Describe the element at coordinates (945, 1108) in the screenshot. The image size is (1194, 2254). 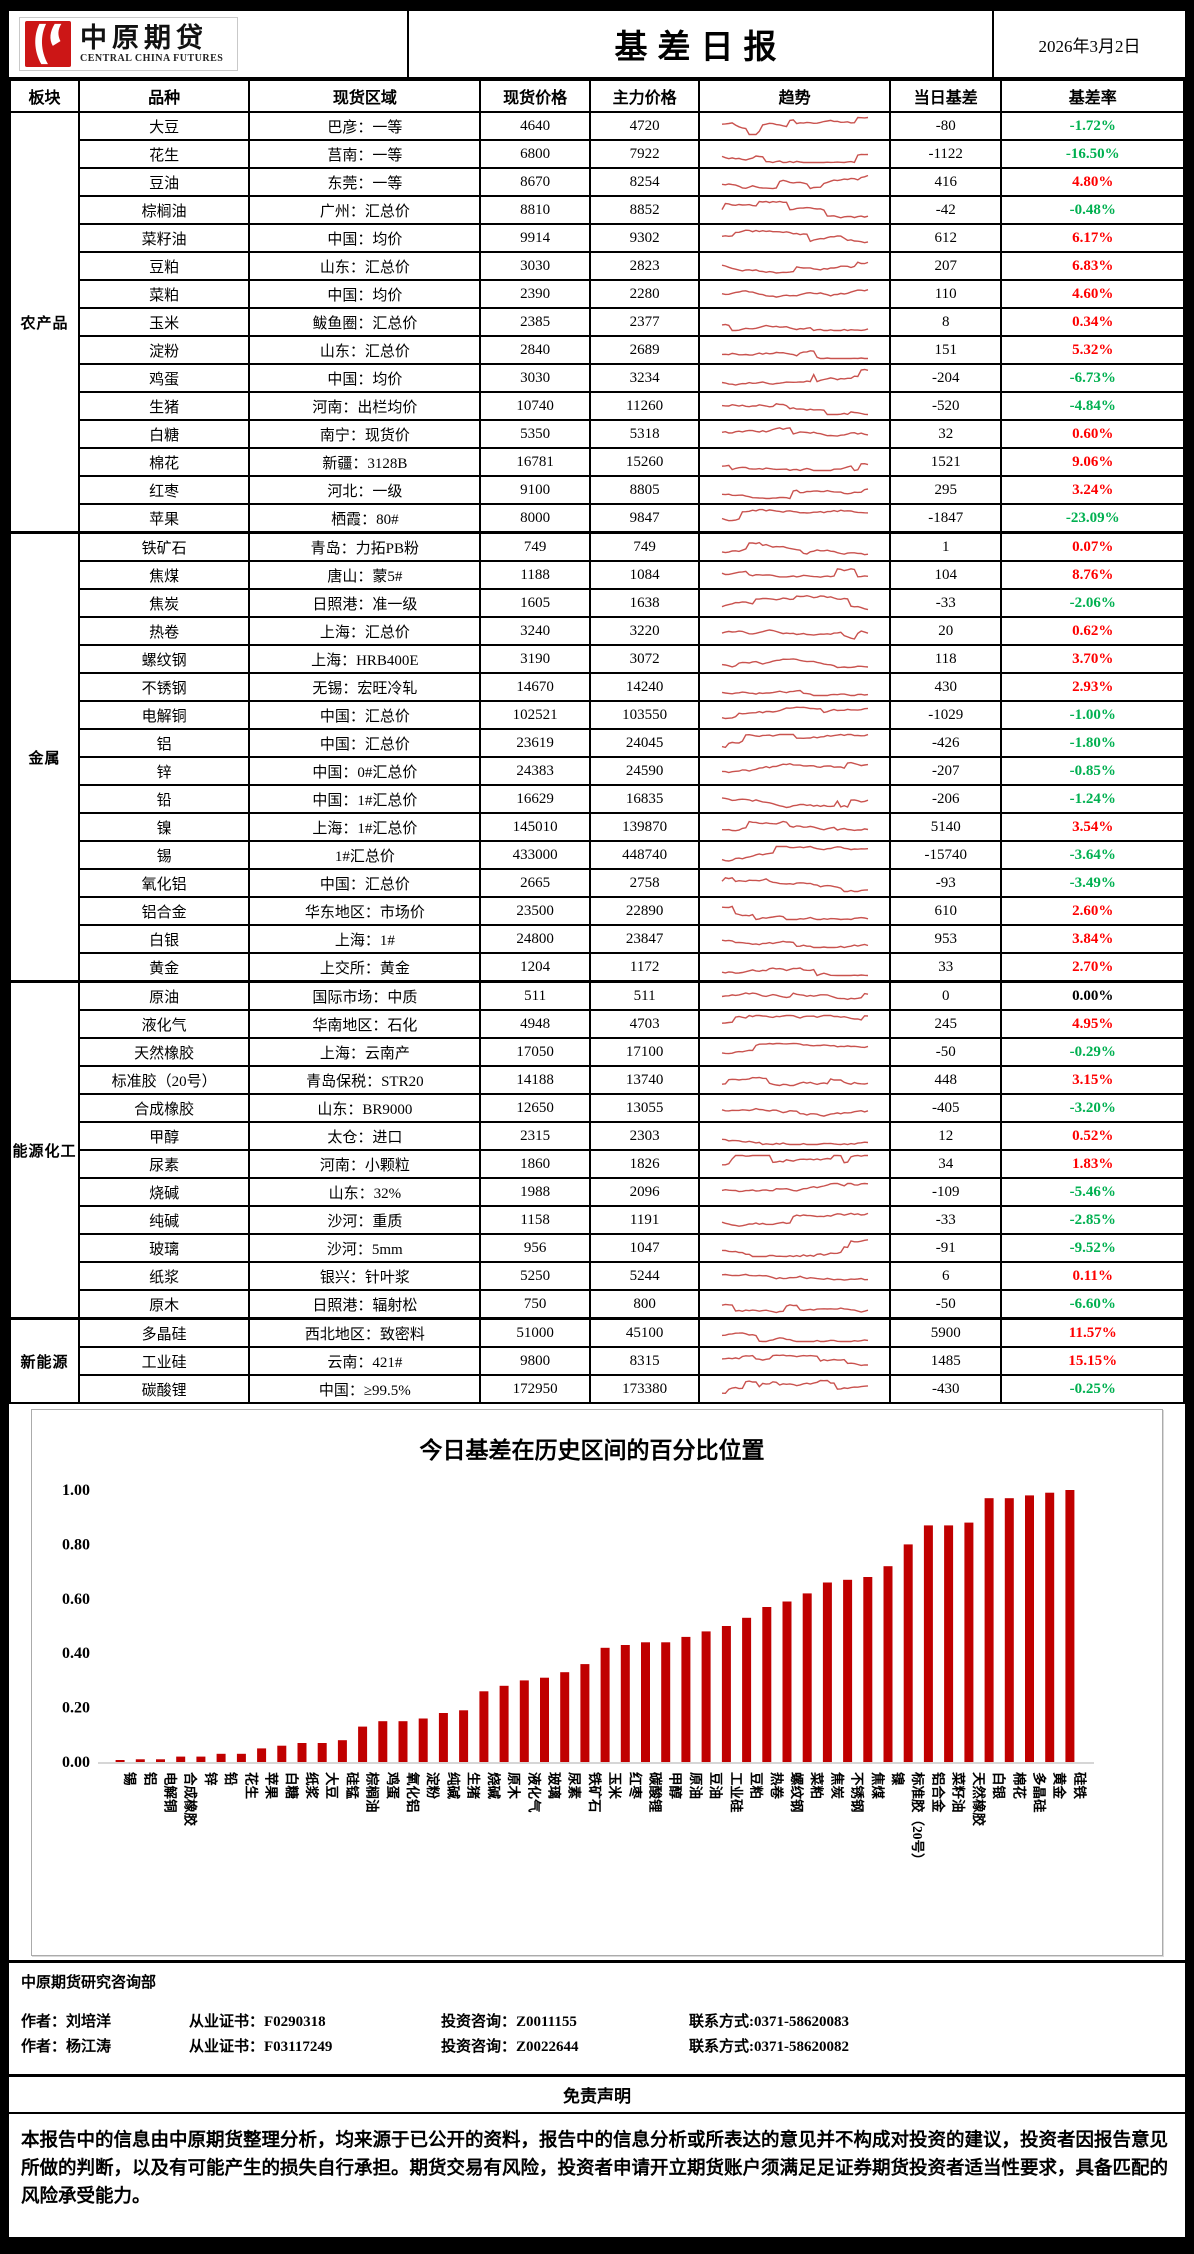
I see `basis-cell: -405` at that location.